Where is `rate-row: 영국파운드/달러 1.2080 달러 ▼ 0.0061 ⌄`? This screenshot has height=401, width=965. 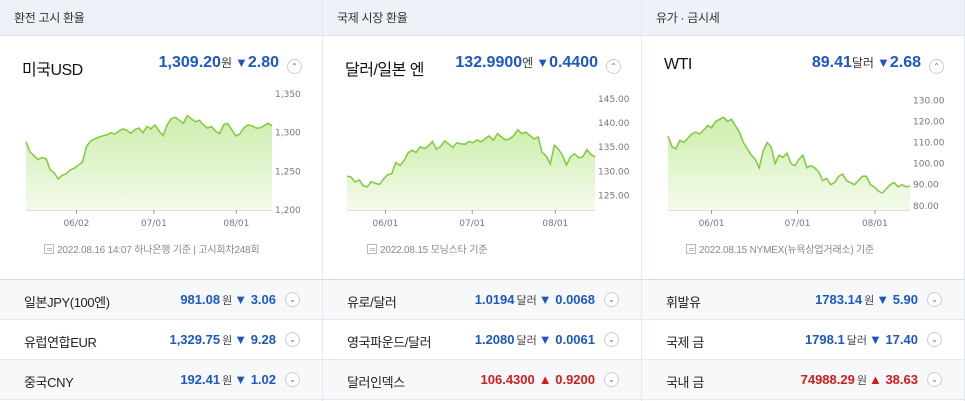 rate-row: 영국파운드/달러 1.2080 달러 ▼ 0.0061 ⌄ is located at coordinates (482, 340).